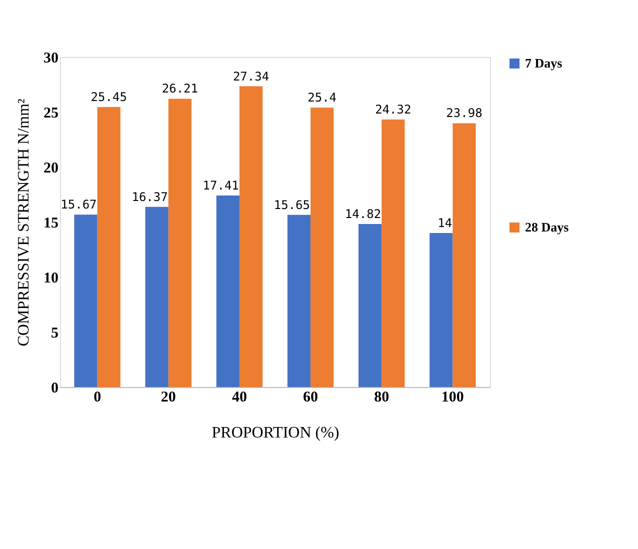 Image resolution: width=638 pixels, height=549 pixels. I want to click on data-label: 14, so click(445, 223).